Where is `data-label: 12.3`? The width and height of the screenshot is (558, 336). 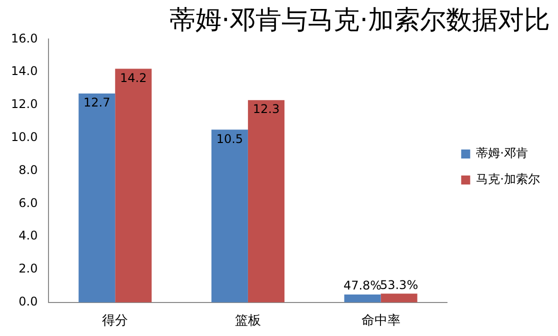 data-label: 12.3 is located at coordinates (266, 109).